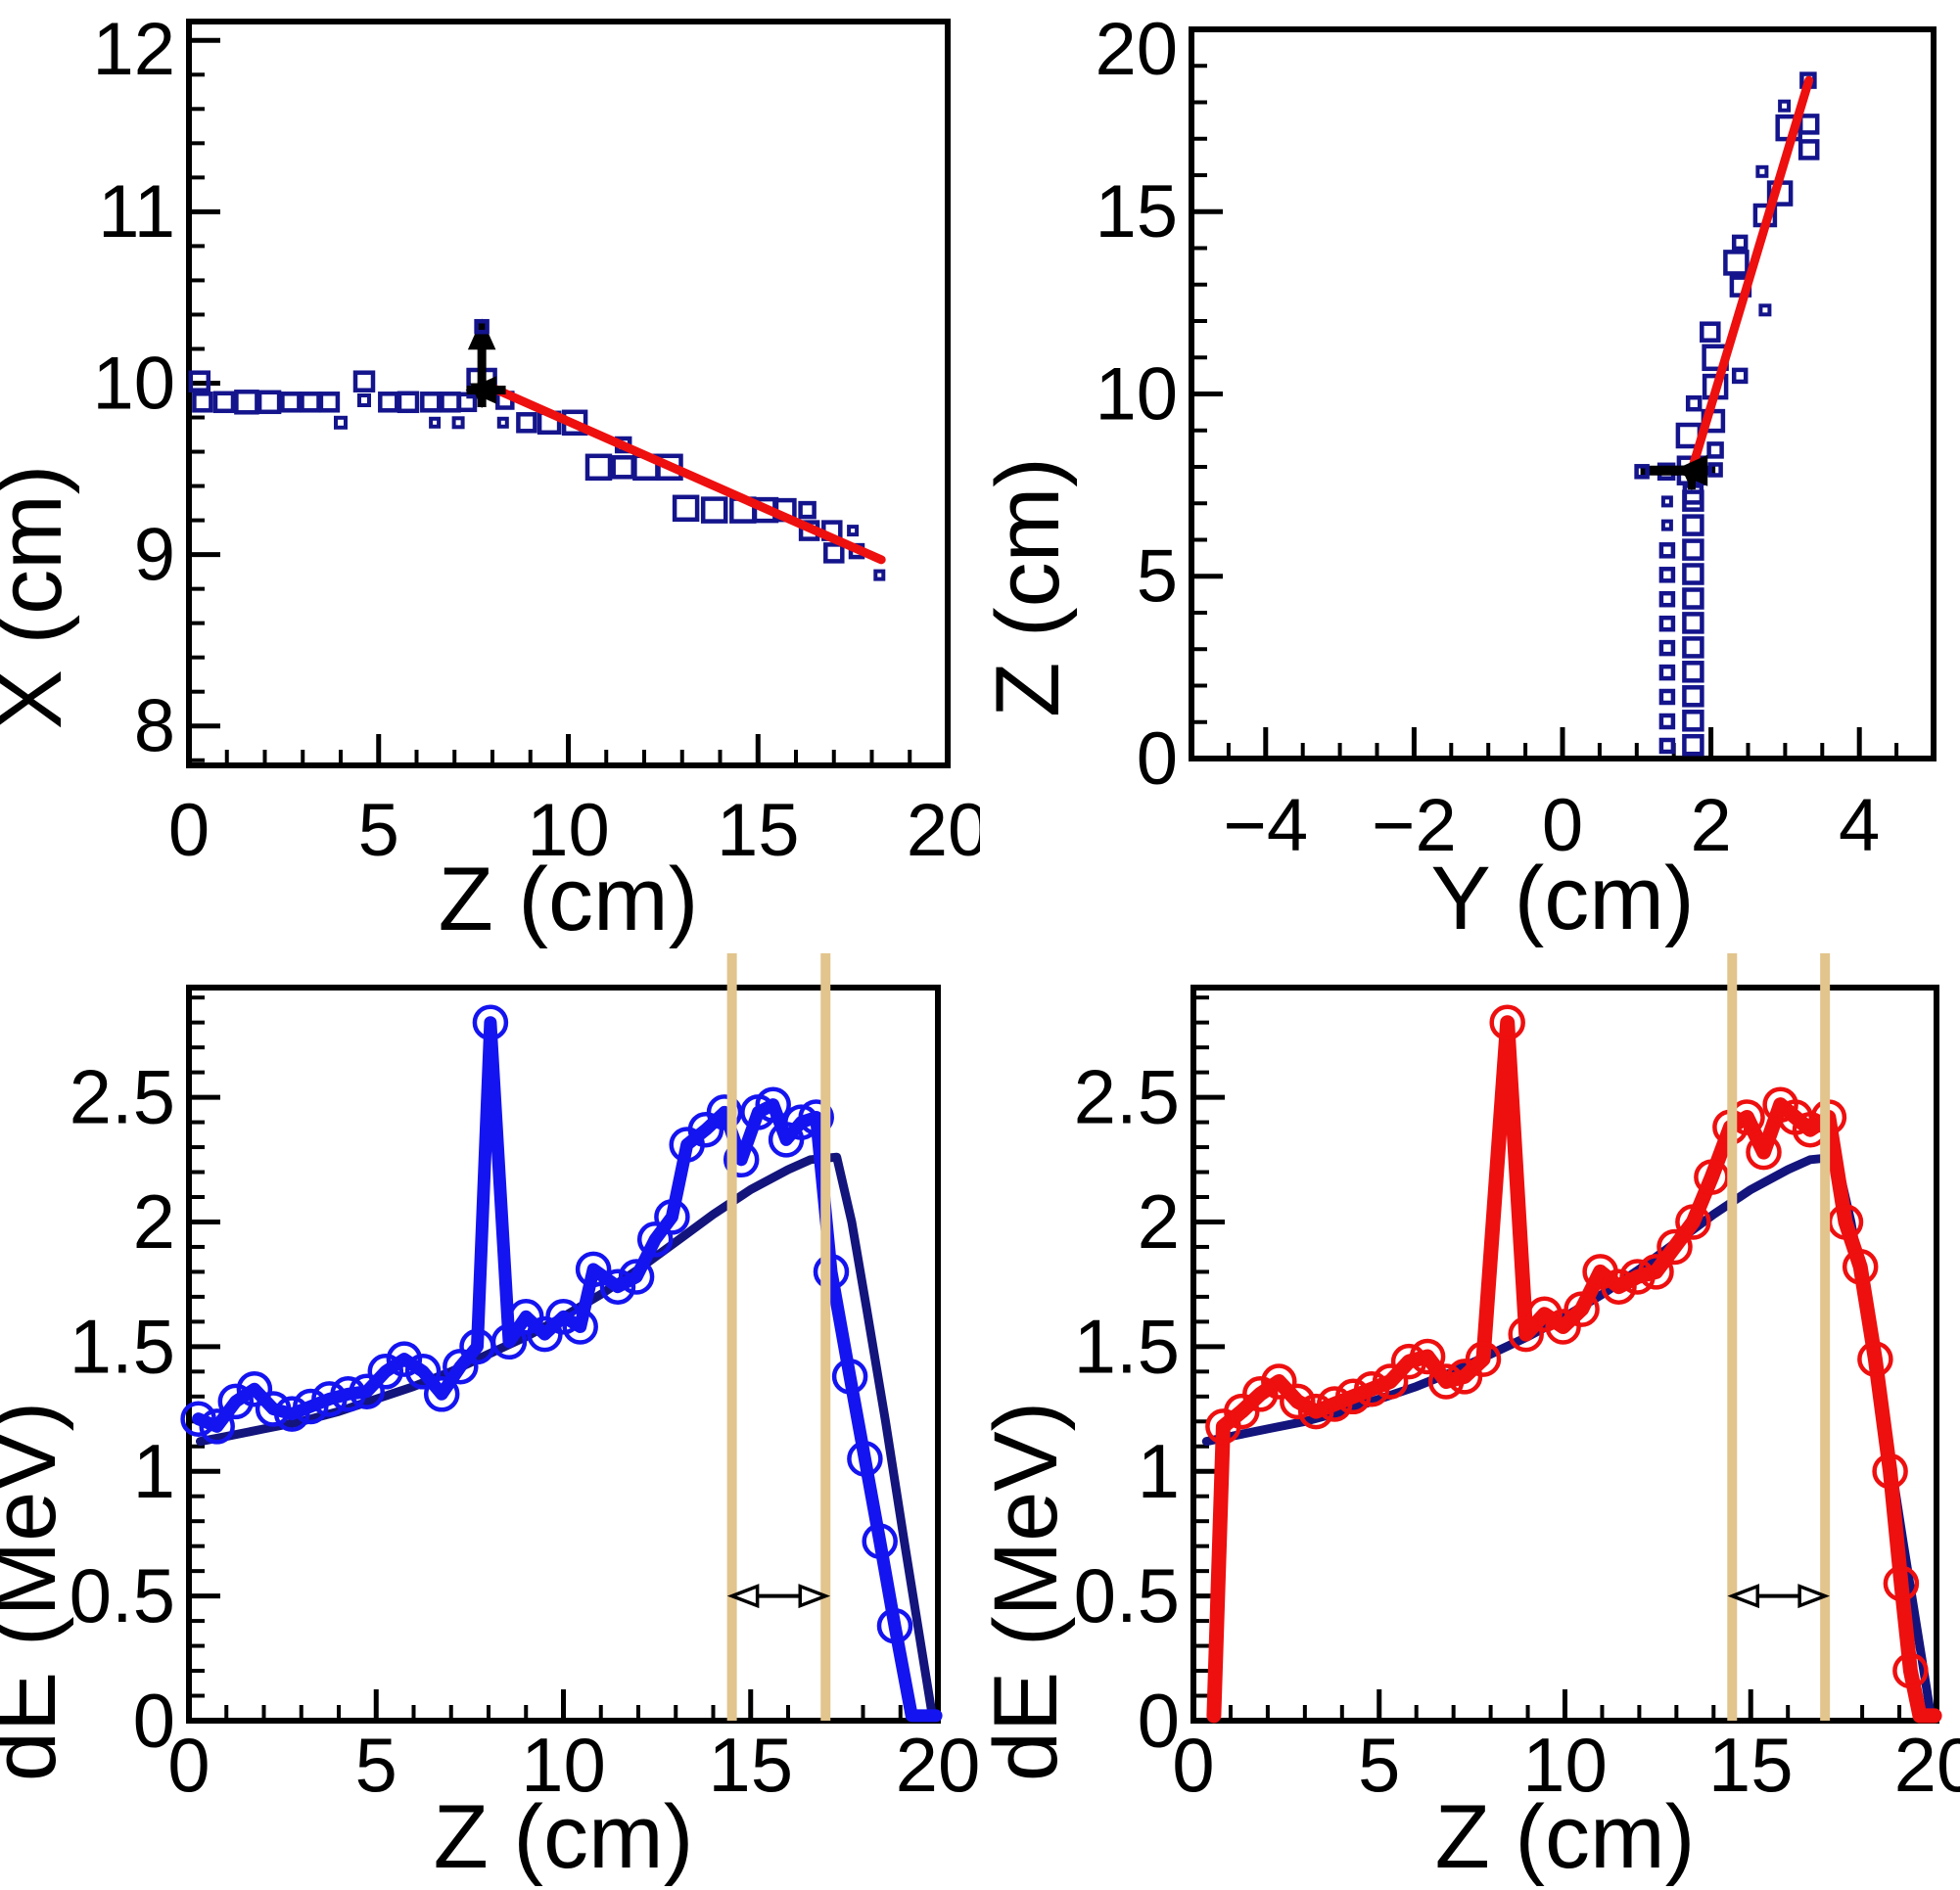 The image size is (1960, 1890). What do you see at coordinates (1562, 898) in the screenshot?
I see `x-axis-title: Y (cm)` at bounding box center [1562, 898].